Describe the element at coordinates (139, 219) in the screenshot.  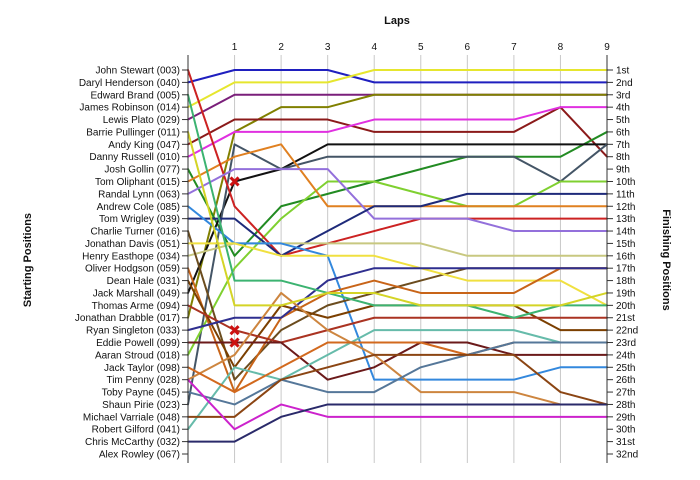
I see `start-position-label: Tom Wrigley (039)` at that location.